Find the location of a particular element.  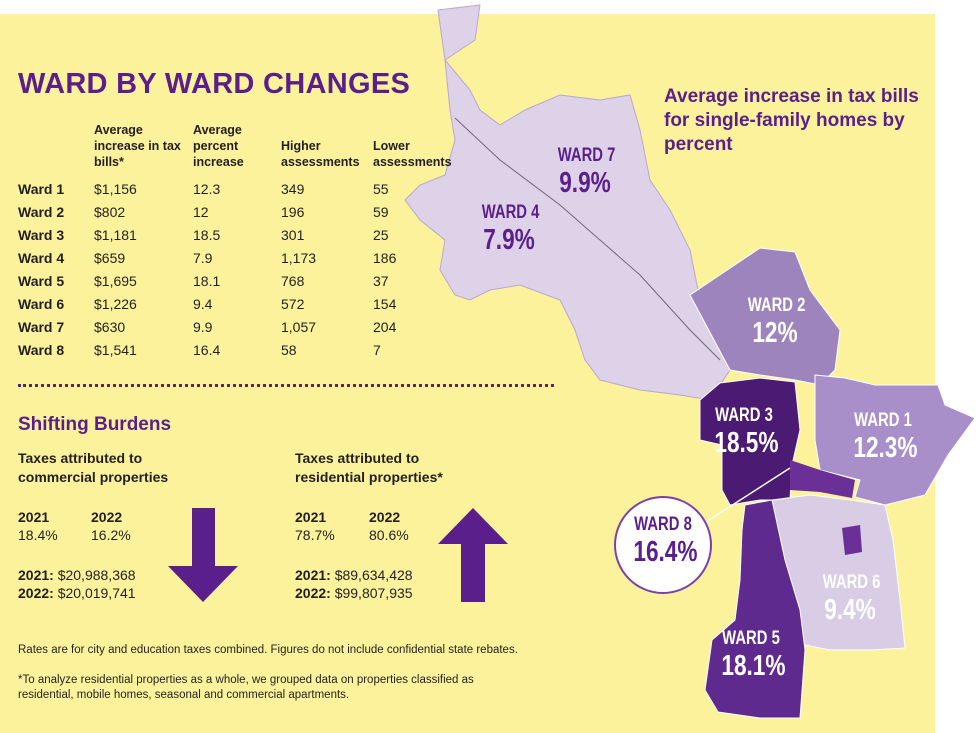

ward-5-region is located at coordinates (755, 609).